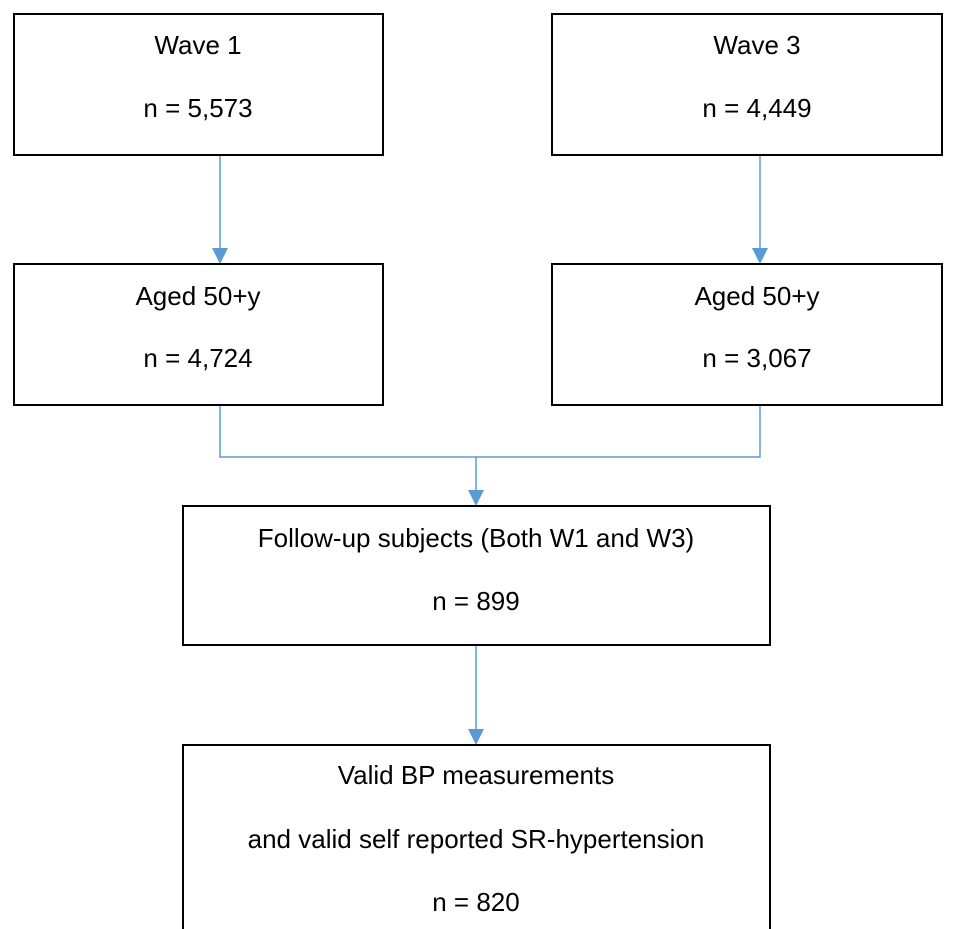 This screenshot has width=964, height=929. I want to click on node-label: Valid BP measurements, so click(476, 775).